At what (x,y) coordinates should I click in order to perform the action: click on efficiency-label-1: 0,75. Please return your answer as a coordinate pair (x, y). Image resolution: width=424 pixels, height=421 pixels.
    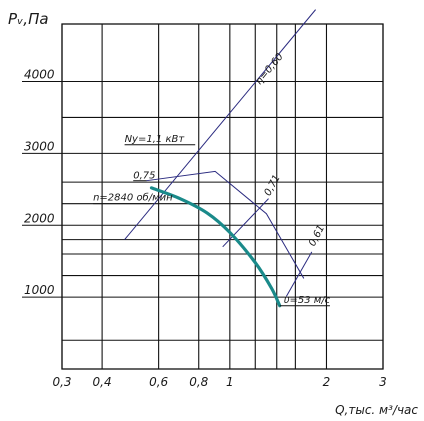
    Looking at the image, I should click on (144, 176).